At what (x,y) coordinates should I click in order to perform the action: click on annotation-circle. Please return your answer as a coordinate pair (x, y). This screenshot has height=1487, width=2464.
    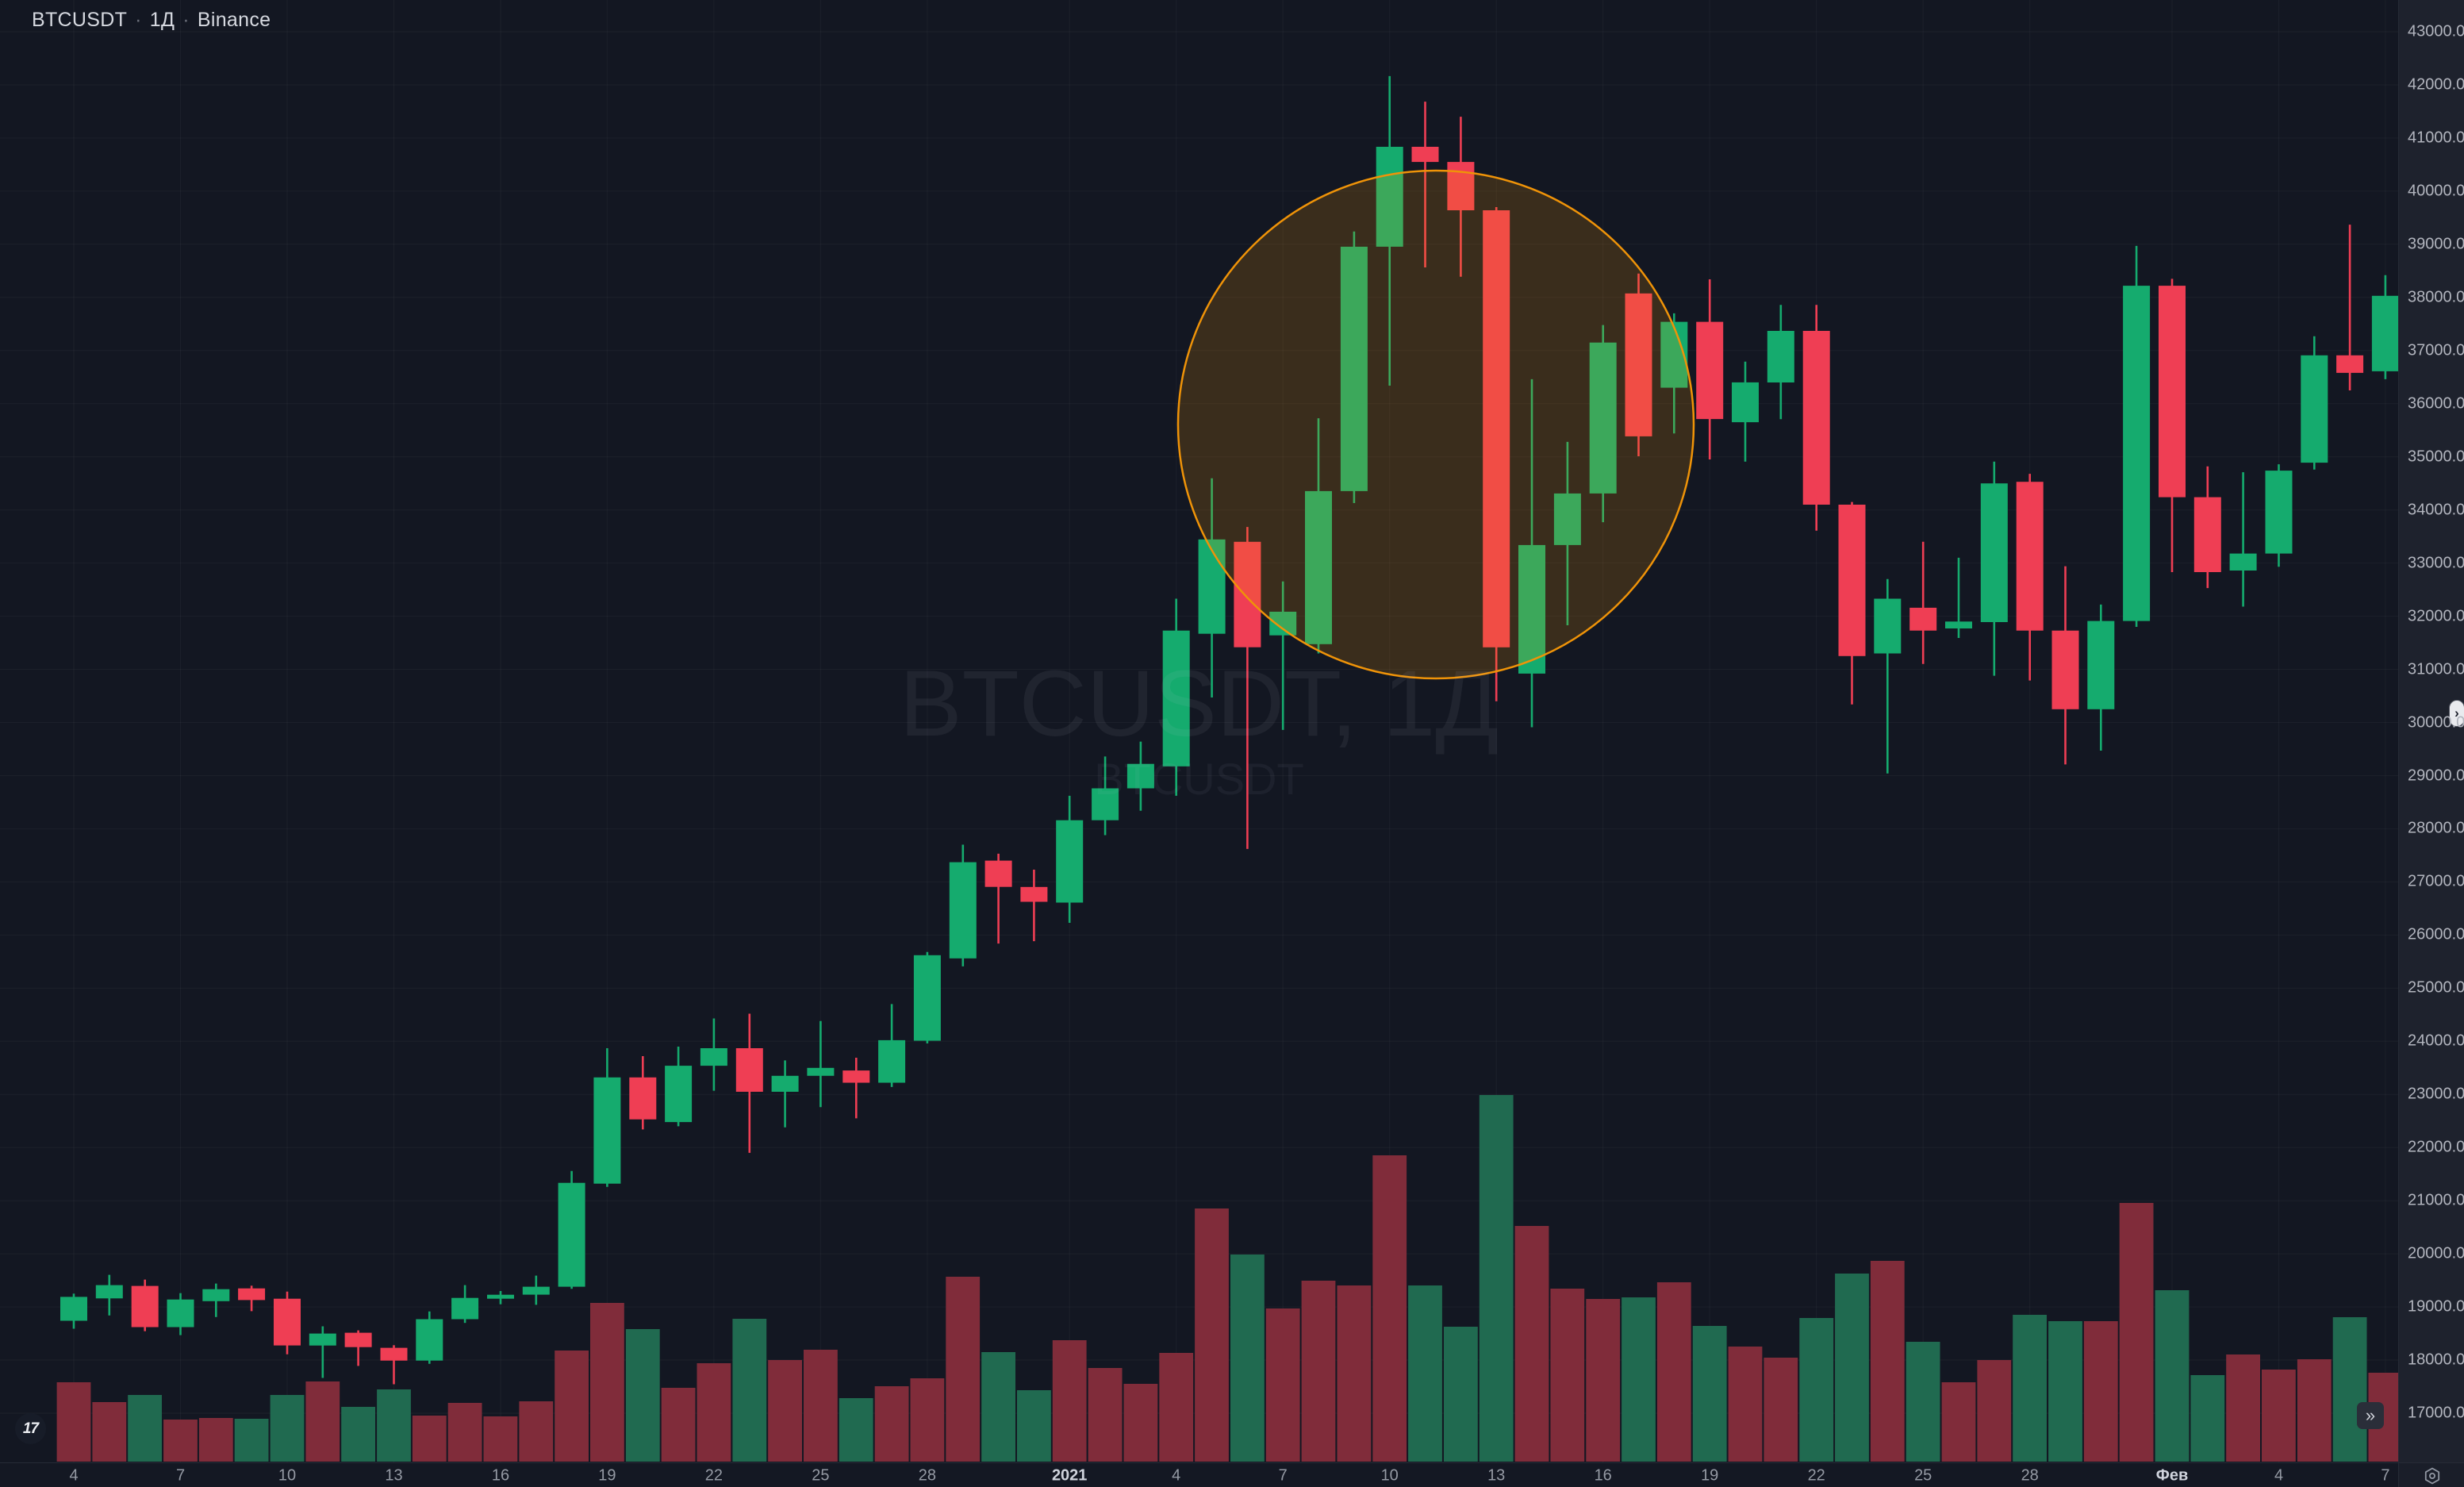
    Looking at the image, I should click on (1435, 424).